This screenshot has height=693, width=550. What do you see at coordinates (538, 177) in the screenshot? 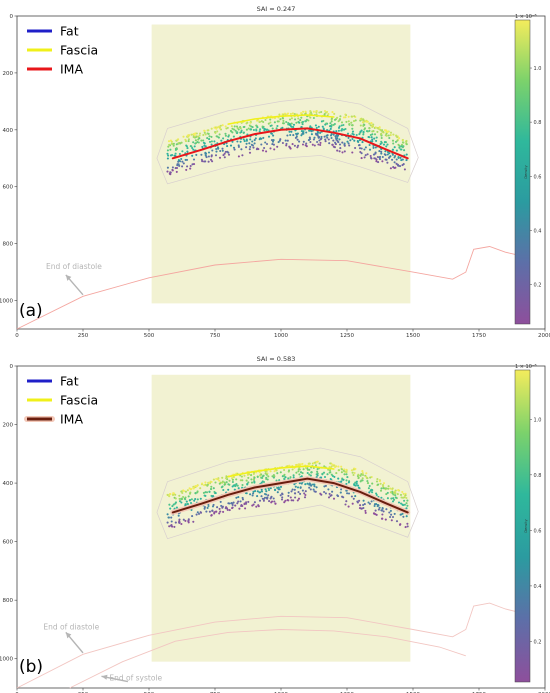
I see `colorbar-tick-label: 0.6` at bounding box center [538, 177].